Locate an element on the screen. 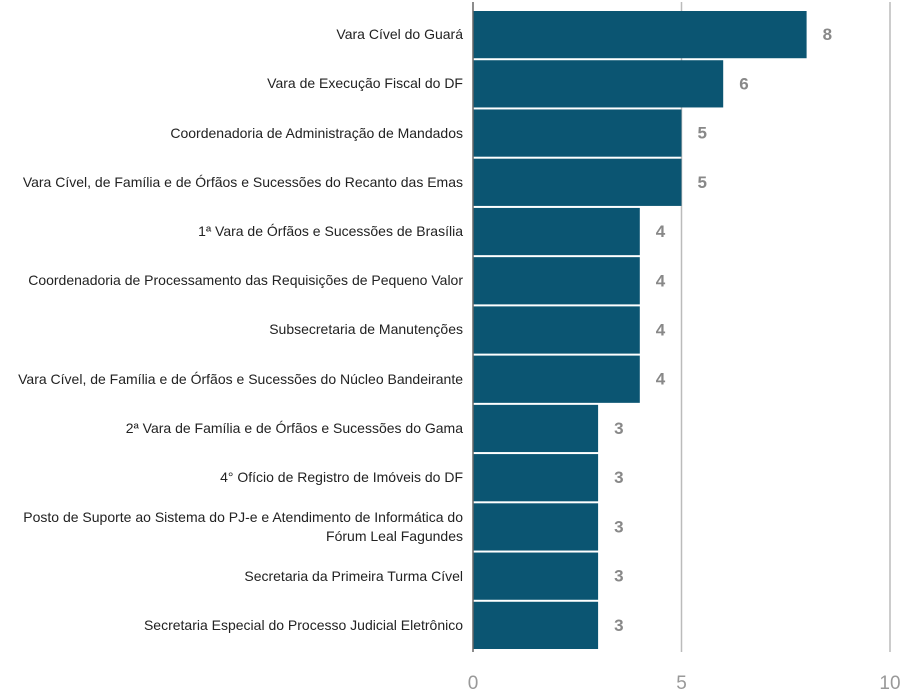 Image resolution: width=917 pixels, height=695 pixels. category-label: Secretaria da Primeira Turma Cível is located at coordinates (353, 575).